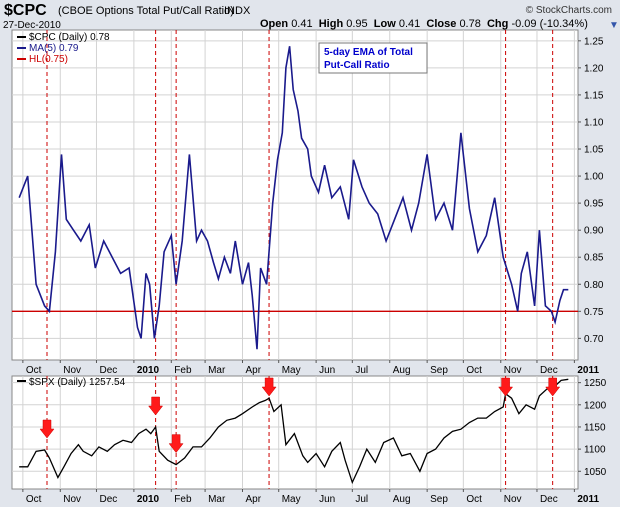 This screenshot has width=620, height=507. What do you see at coordinates (594, 68) in the screenshot?
I see `y-tick-label: 1.20` at bounding box center [594, 68].